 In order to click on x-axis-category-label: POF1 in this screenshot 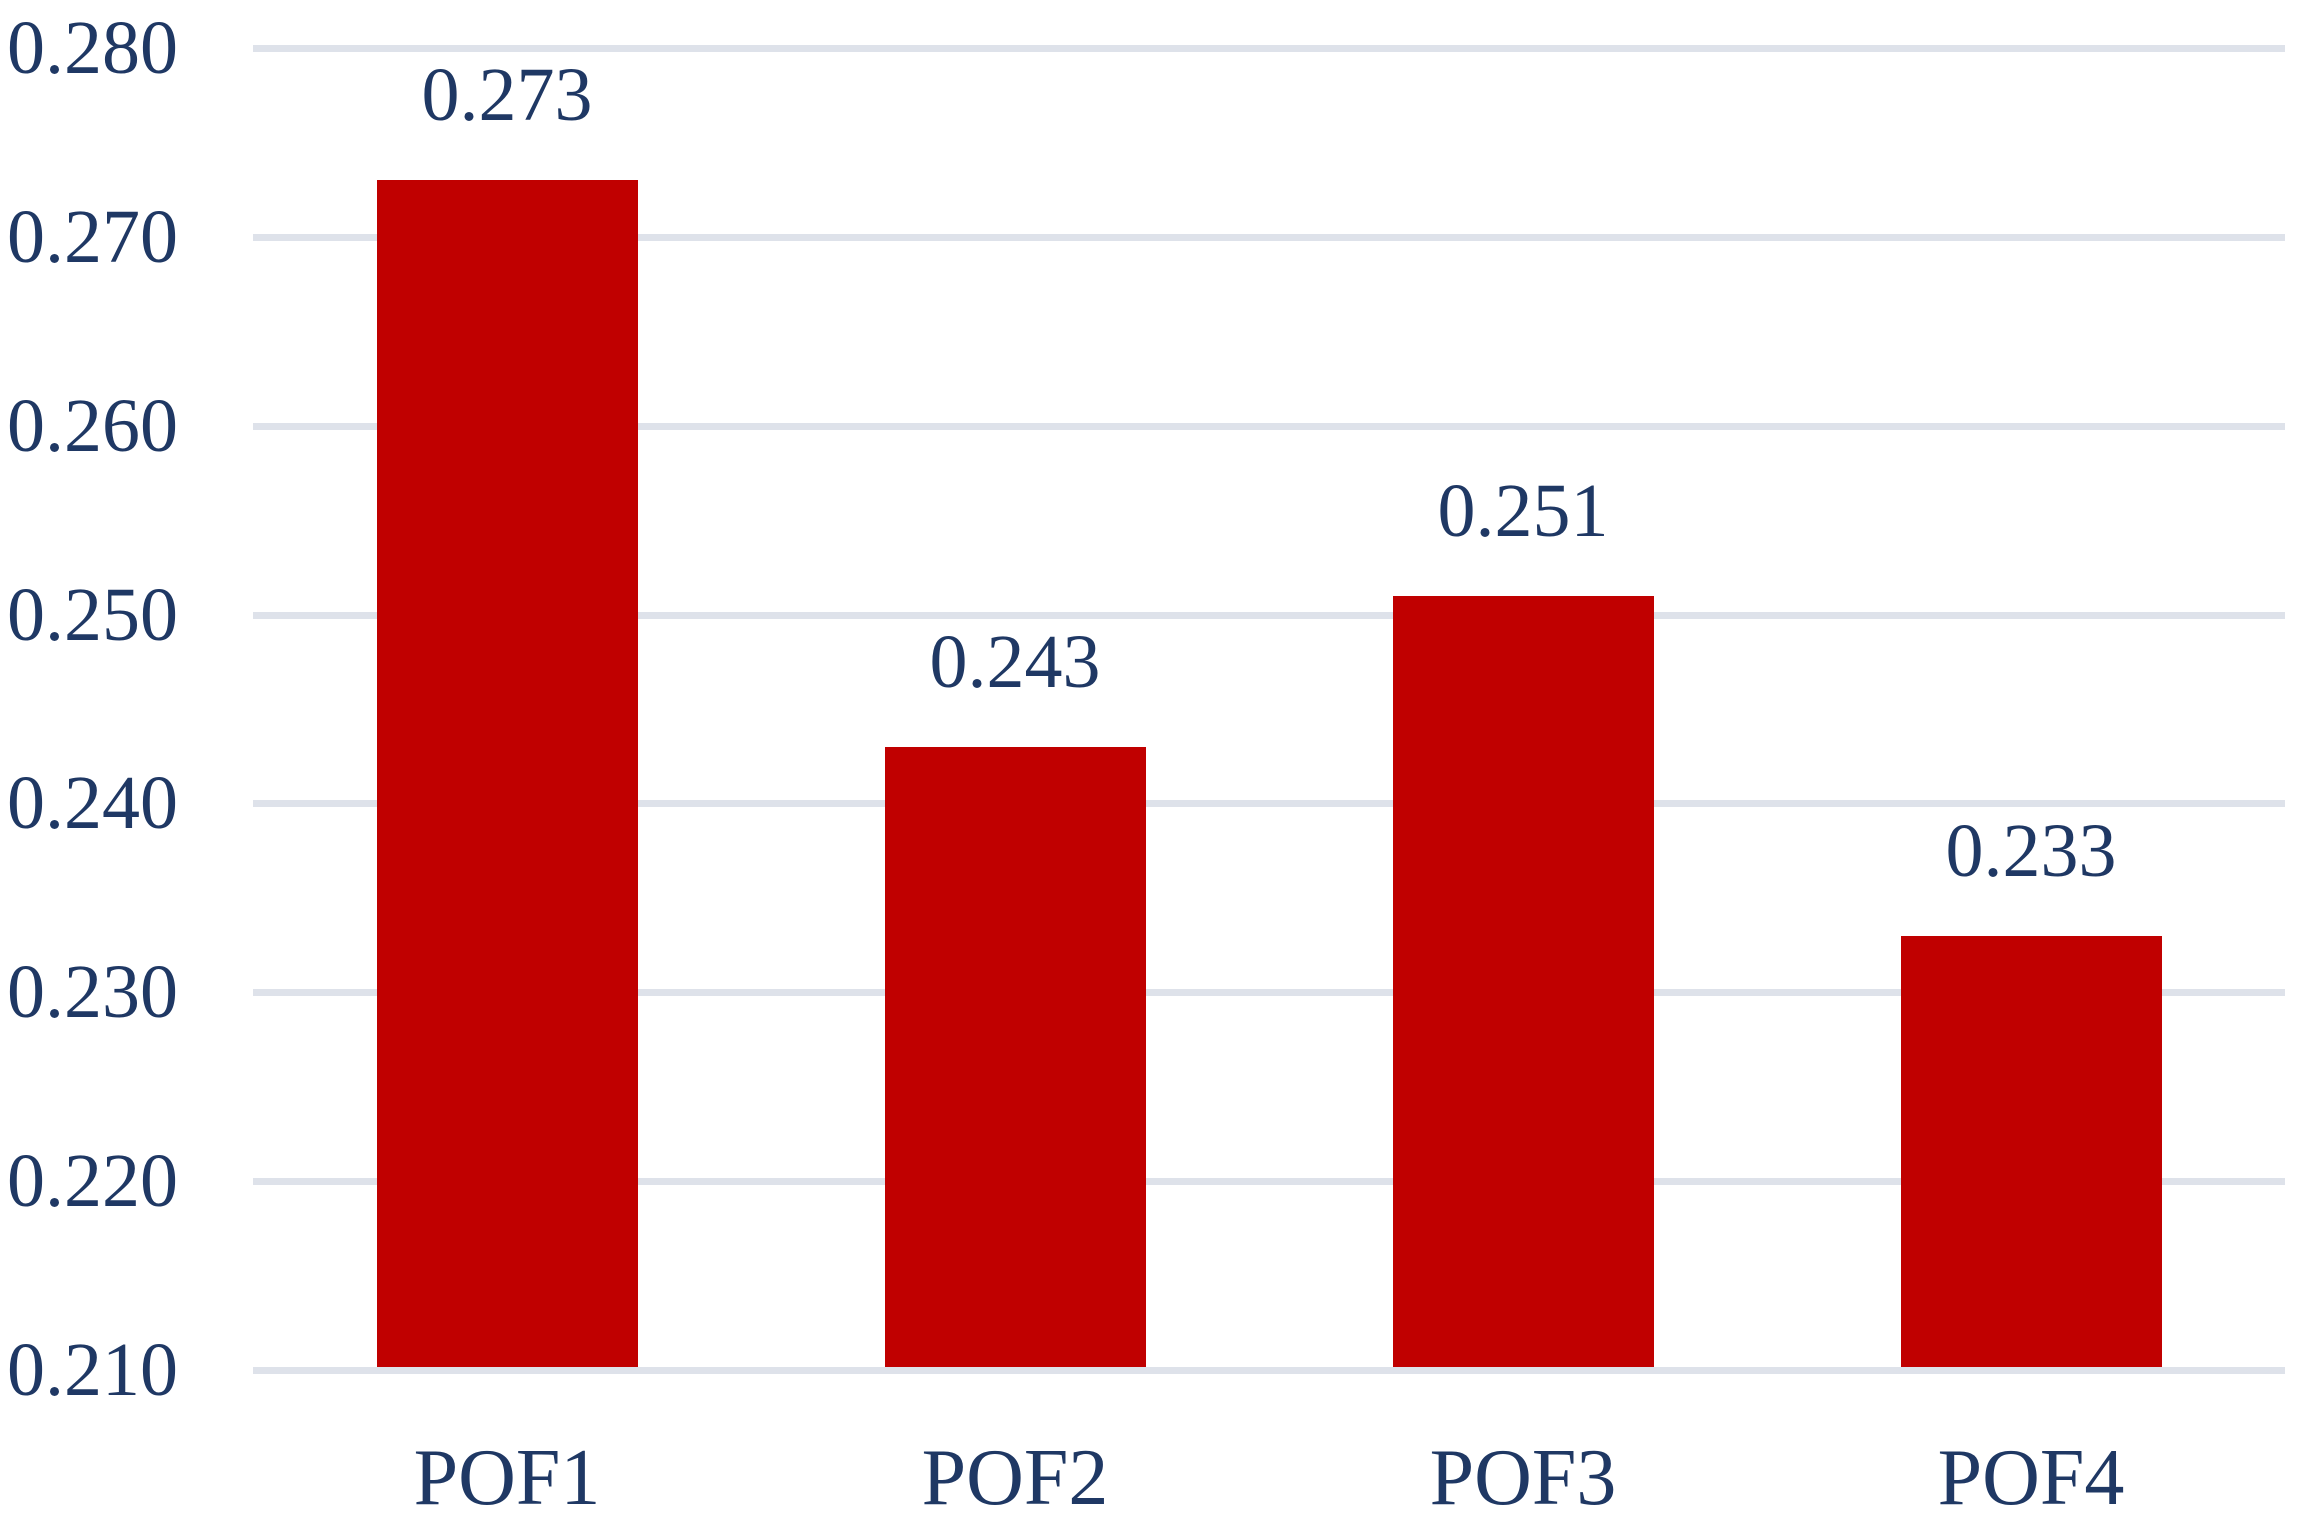, I will do `click(507, 1478)`.